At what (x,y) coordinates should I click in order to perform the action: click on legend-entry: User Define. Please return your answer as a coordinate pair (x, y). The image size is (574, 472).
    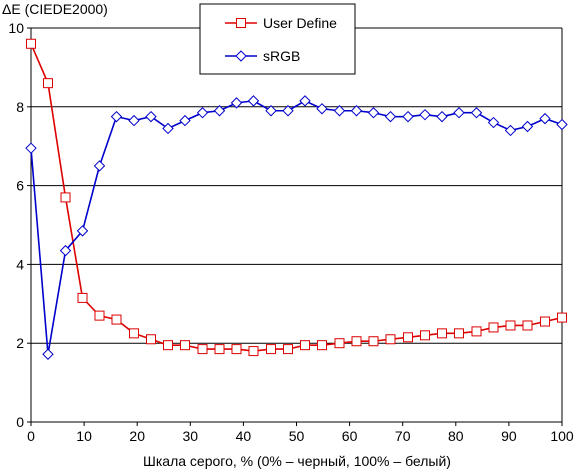
    Looking at the image, I should click on (281, 23).